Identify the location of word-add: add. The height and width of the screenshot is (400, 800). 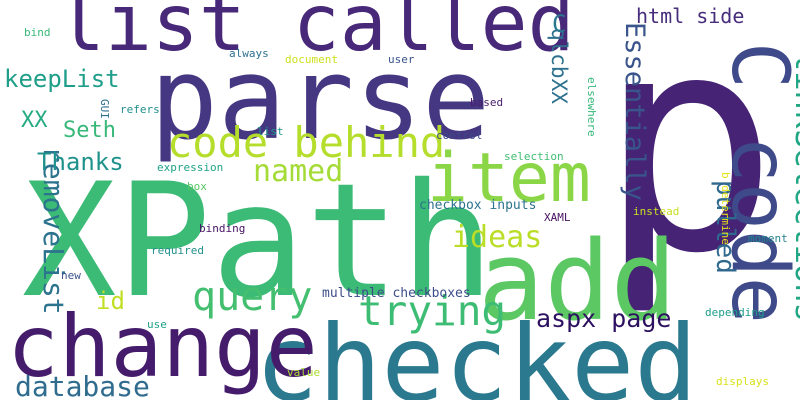
(577, 281).